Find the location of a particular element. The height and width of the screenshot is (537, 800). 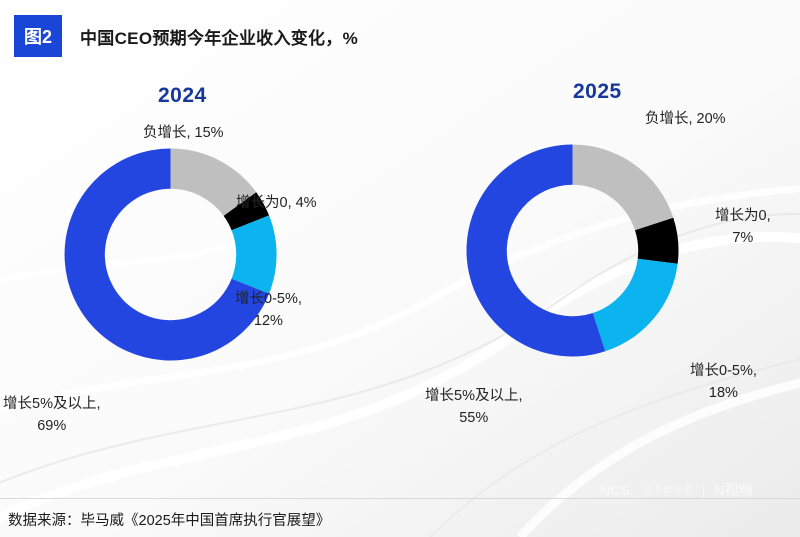

donut-slice-zero-2024 is located at coordinates (246, 211).